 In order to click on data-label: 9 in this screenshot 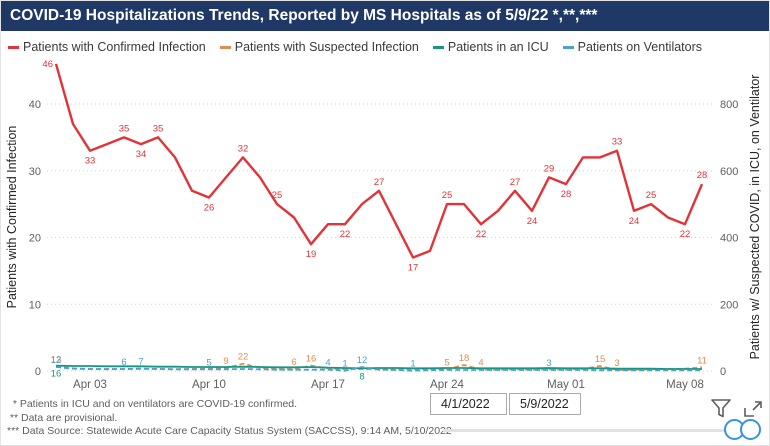, I will do `click(225, 361)`.